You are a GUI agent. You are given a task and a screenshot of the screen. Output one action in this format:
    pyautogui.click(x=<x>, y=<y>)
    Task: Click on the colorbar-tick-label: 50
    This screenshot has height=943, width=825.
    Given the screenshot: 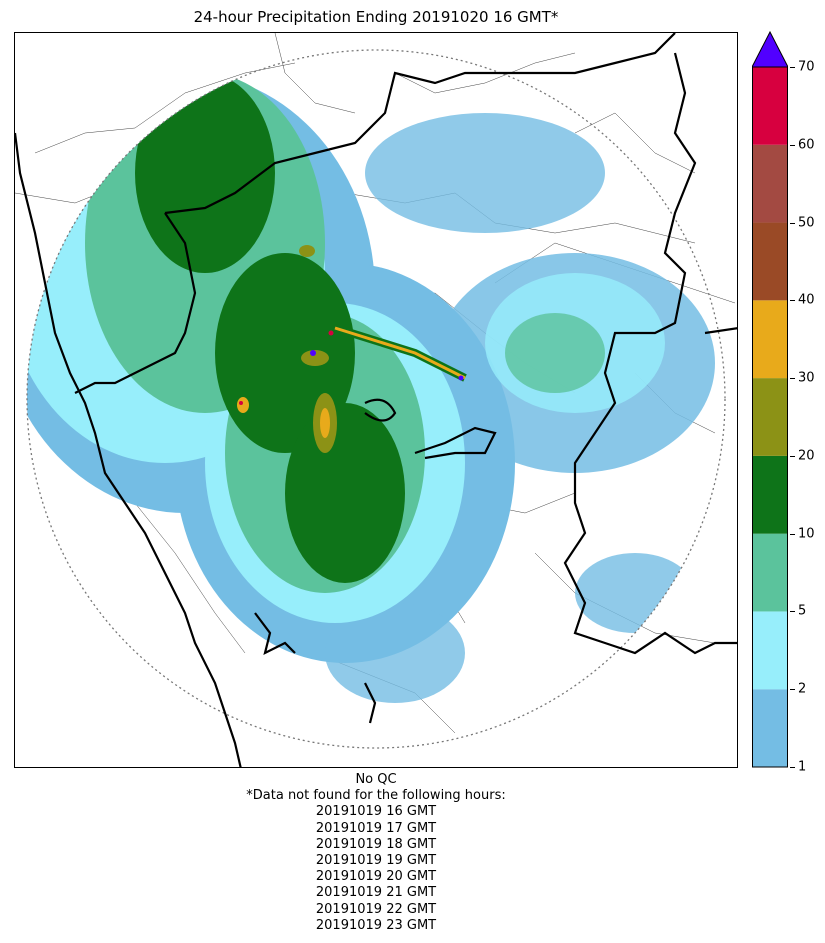 What is the action you would take?
    pyautogui.click(x=806, y=223)
    